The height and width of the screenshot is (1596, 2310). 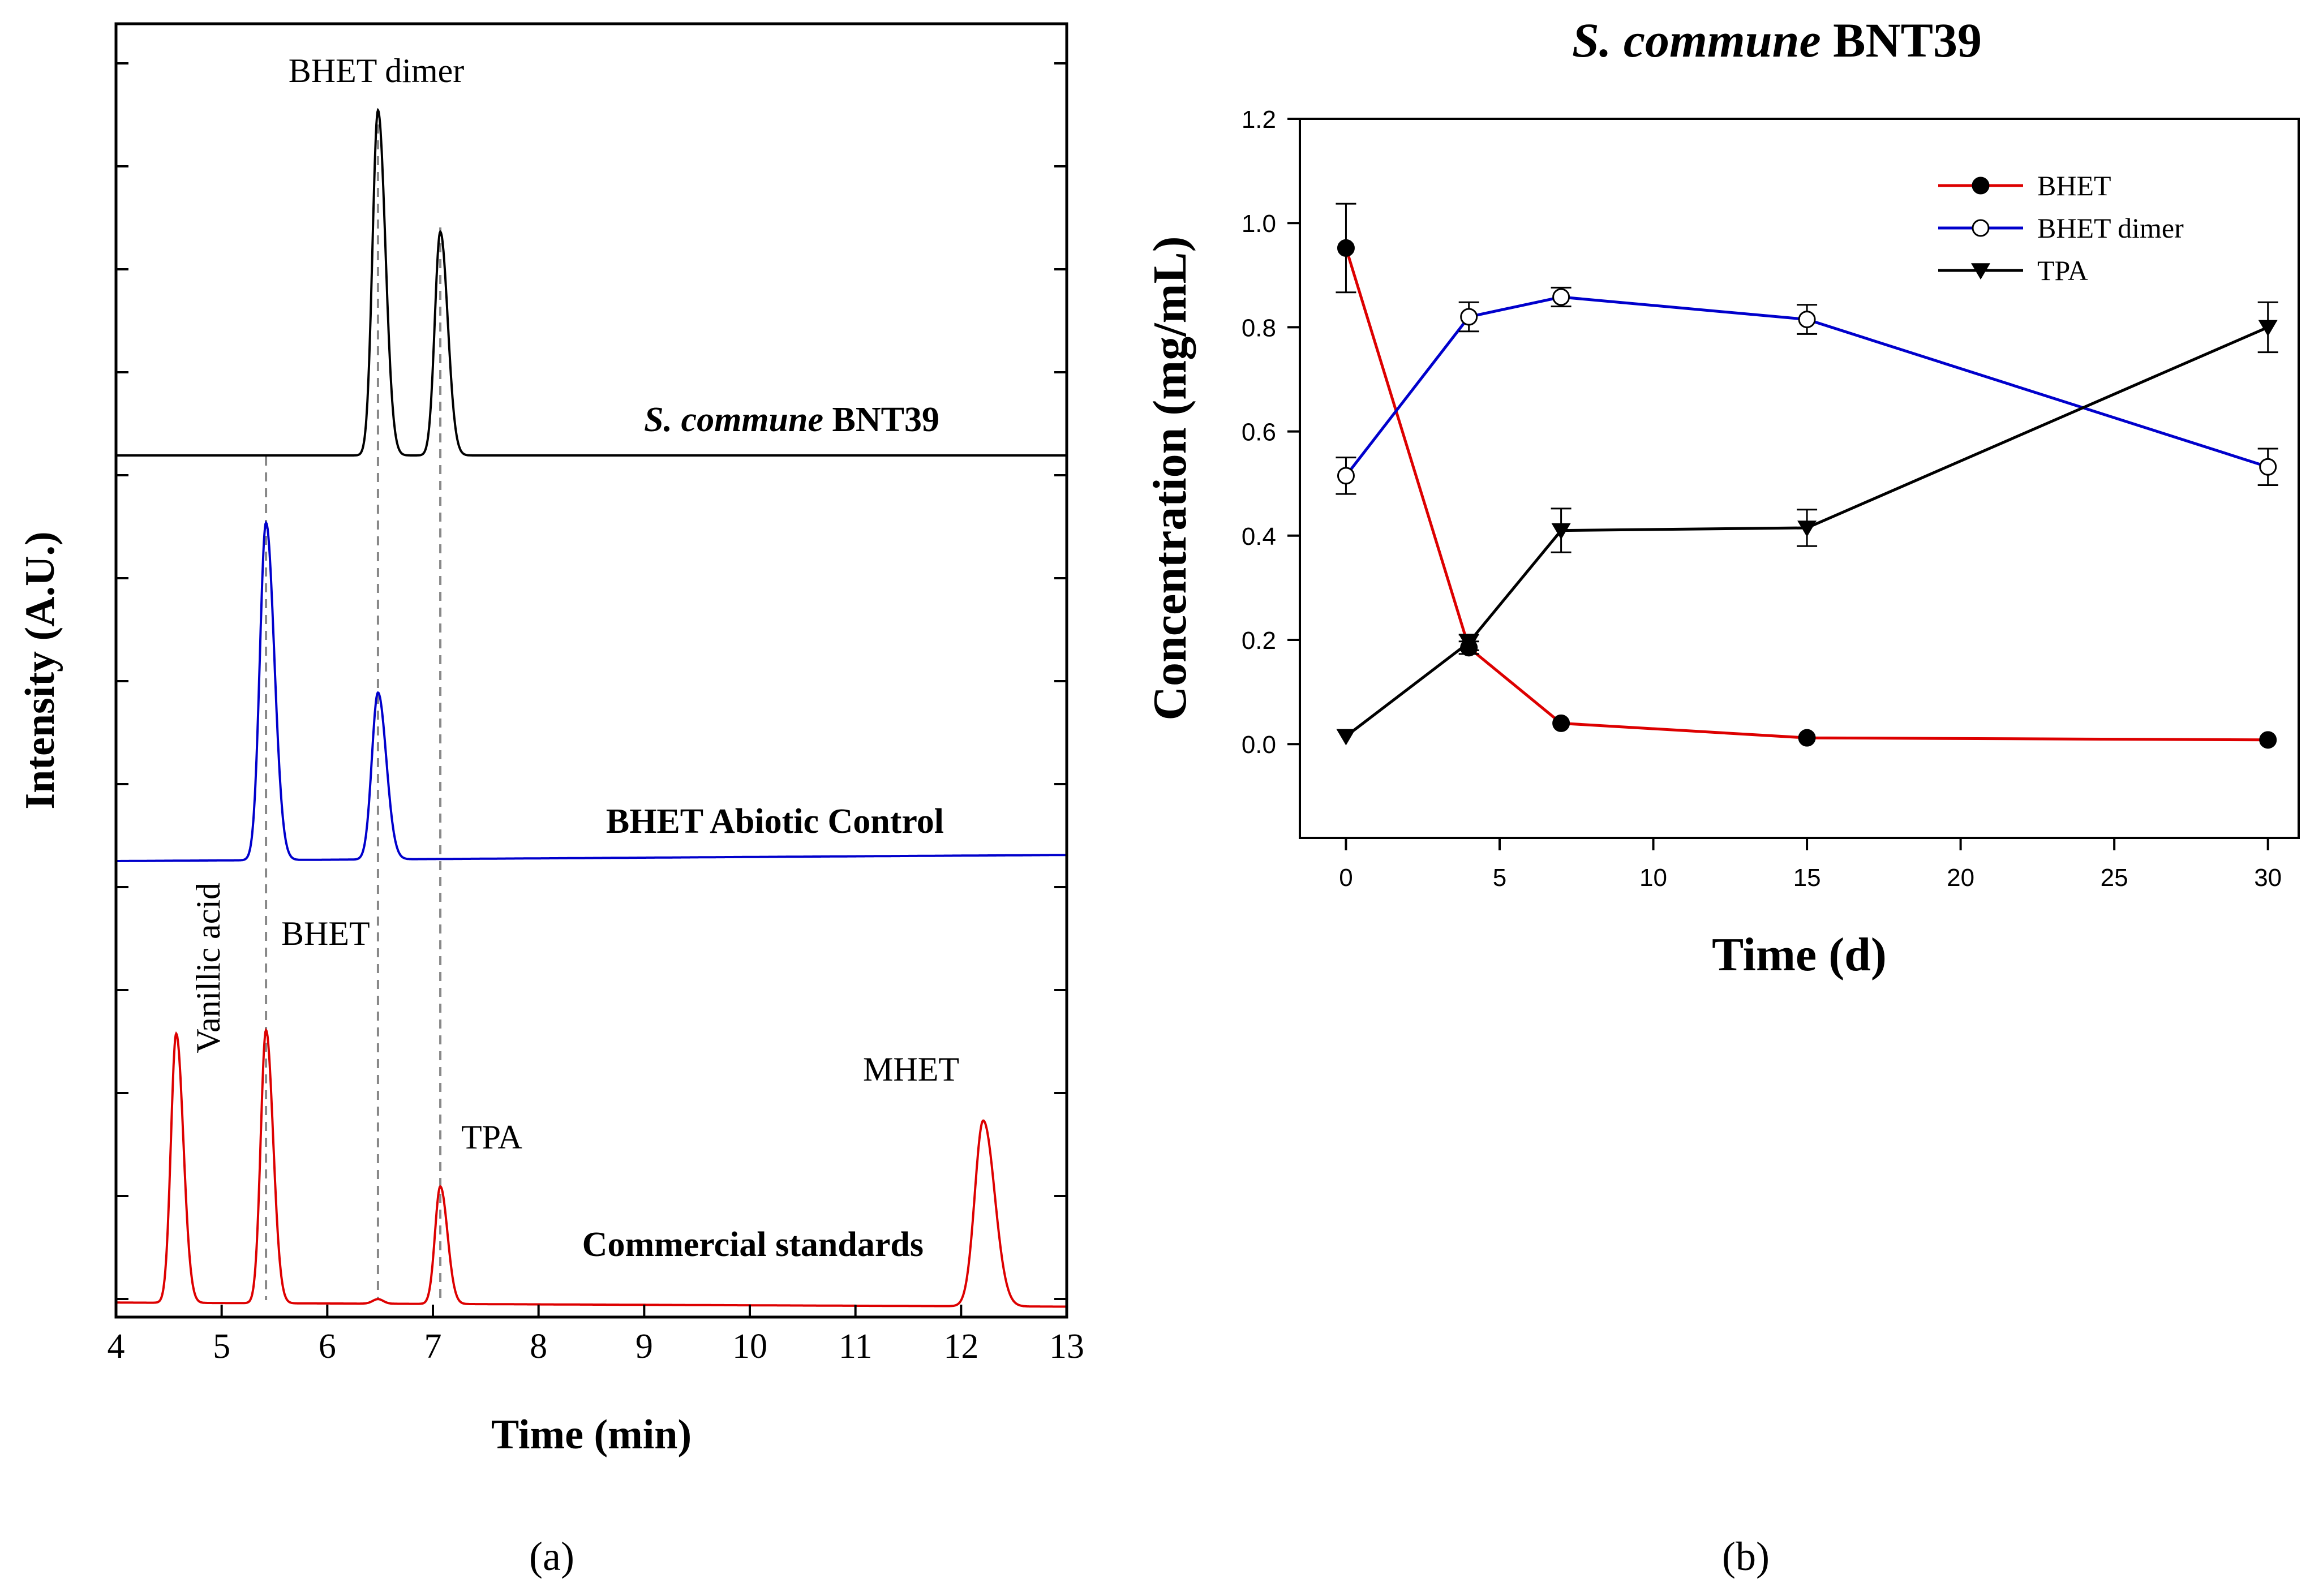 I want to click on peak-label-vanillic-acid: Vanillic acid, so click(x=208, y=968).